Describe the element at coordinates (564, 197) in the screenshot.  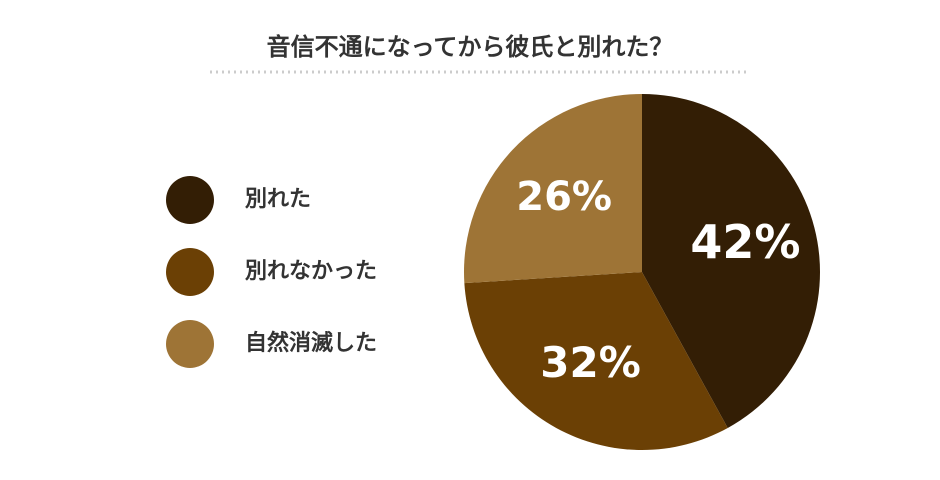
I see `data-label: 26%` at that location.